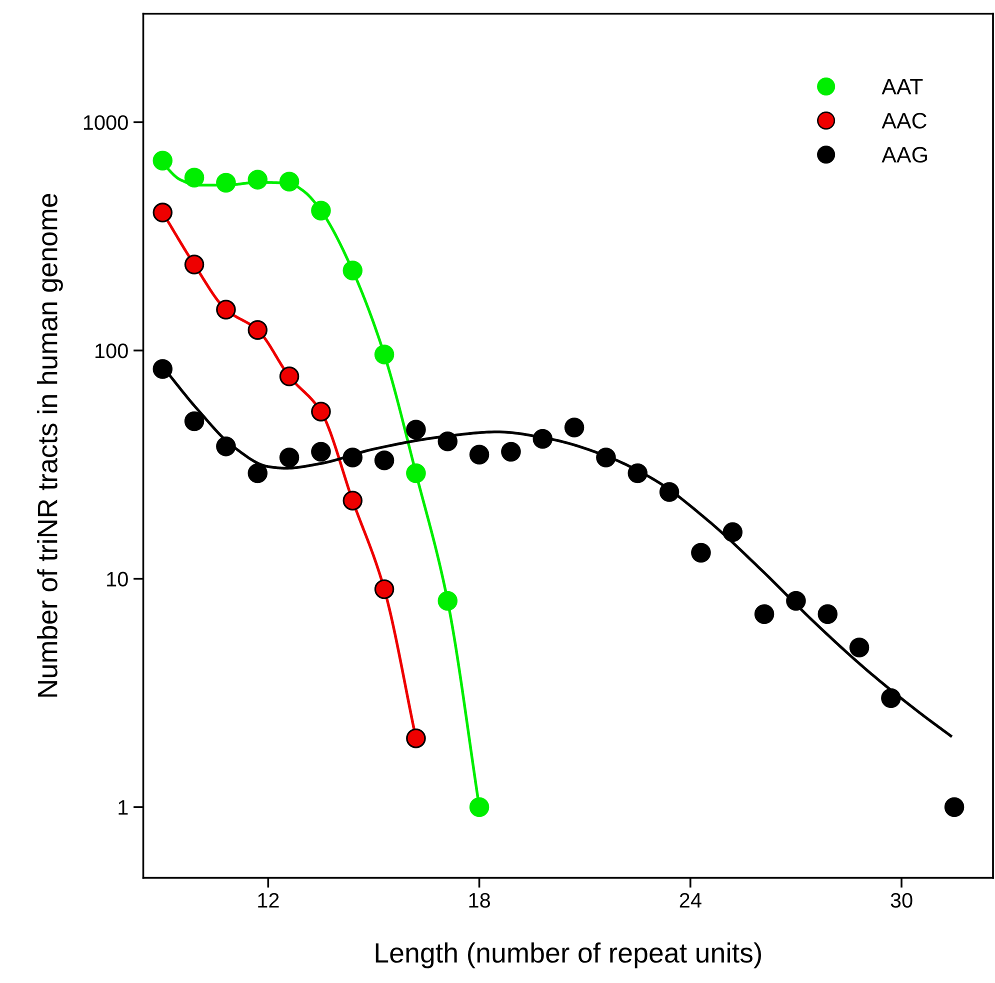 The height and width of the screenshot is (983, 995). Describe the element at coordinates (904, 120) in the screenshot. I see `legend-label: AAC` at that location.